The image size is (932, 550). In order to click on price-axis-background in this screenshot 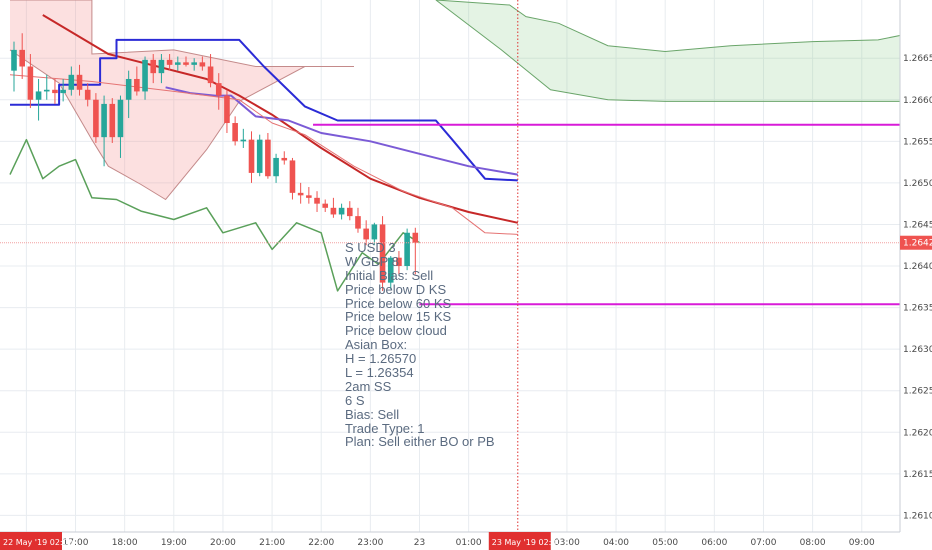, I will do `click(916, 275)`.